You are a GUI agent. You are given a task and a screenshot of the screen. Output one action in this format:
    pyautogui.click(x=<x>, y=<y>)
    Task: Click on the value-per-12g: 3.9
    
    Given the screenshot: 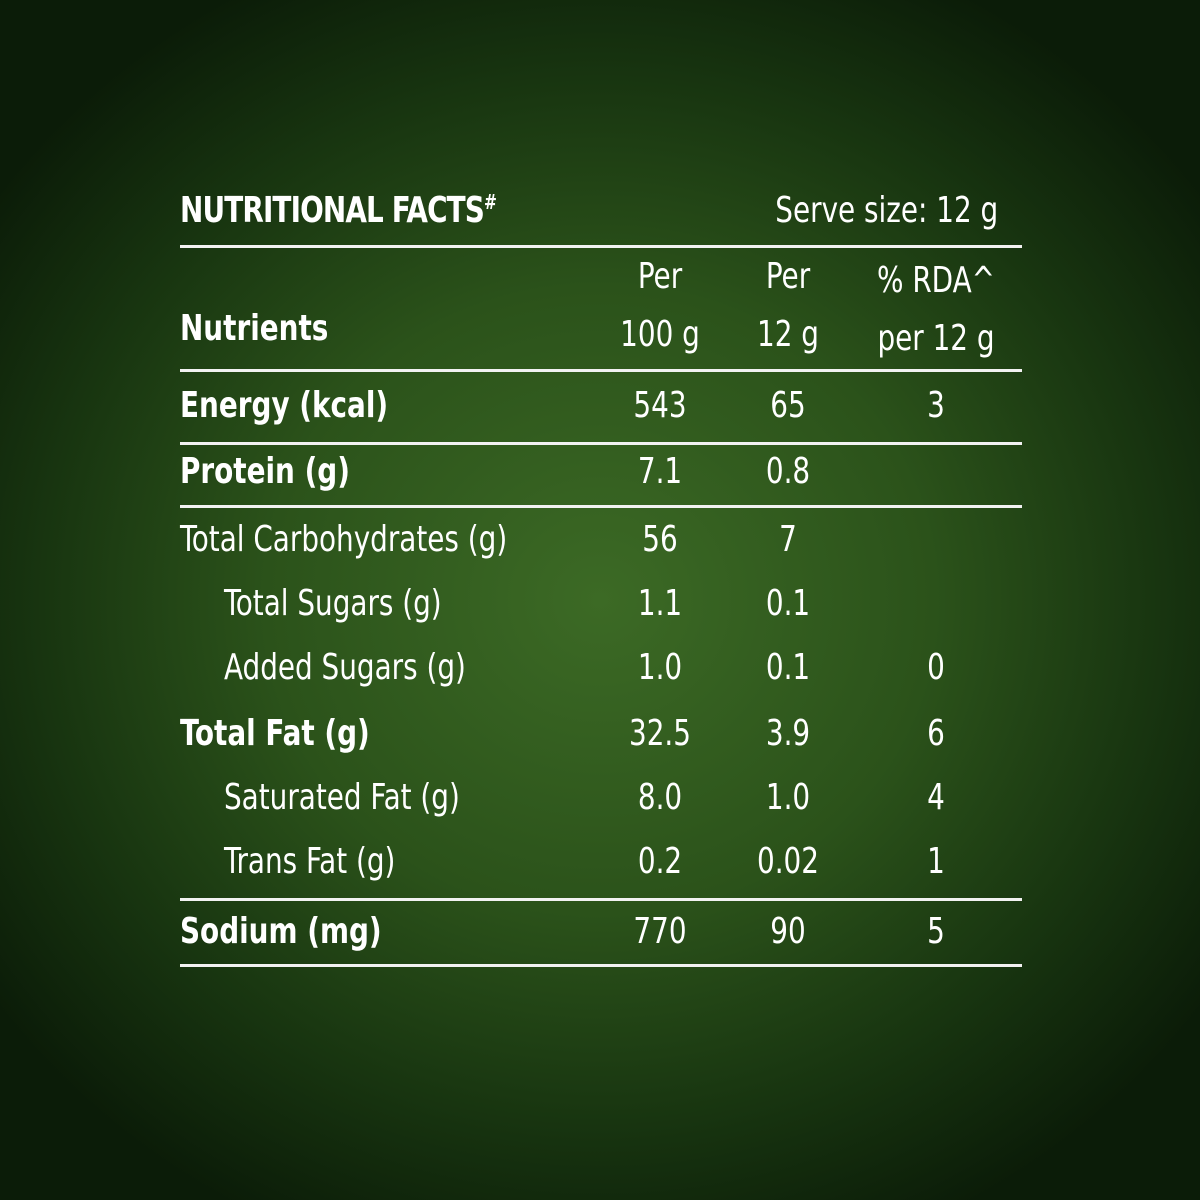 What is the action you would take?
    pyautogui.click(x=788, y=733)
    